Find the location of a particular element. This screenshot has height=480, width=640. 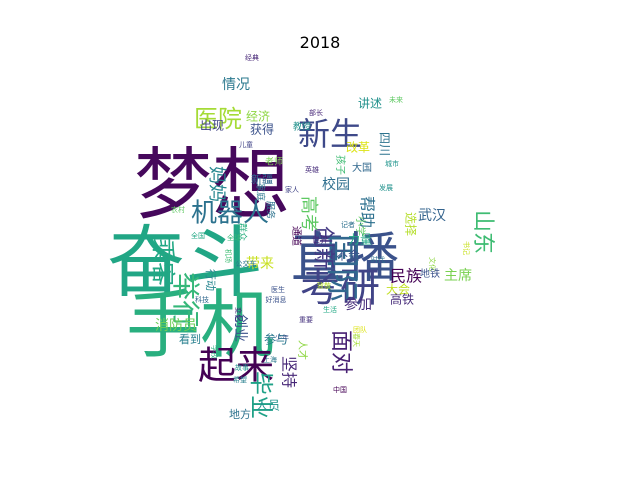

word-28: 武汉 is located at coordinates (432, 216).